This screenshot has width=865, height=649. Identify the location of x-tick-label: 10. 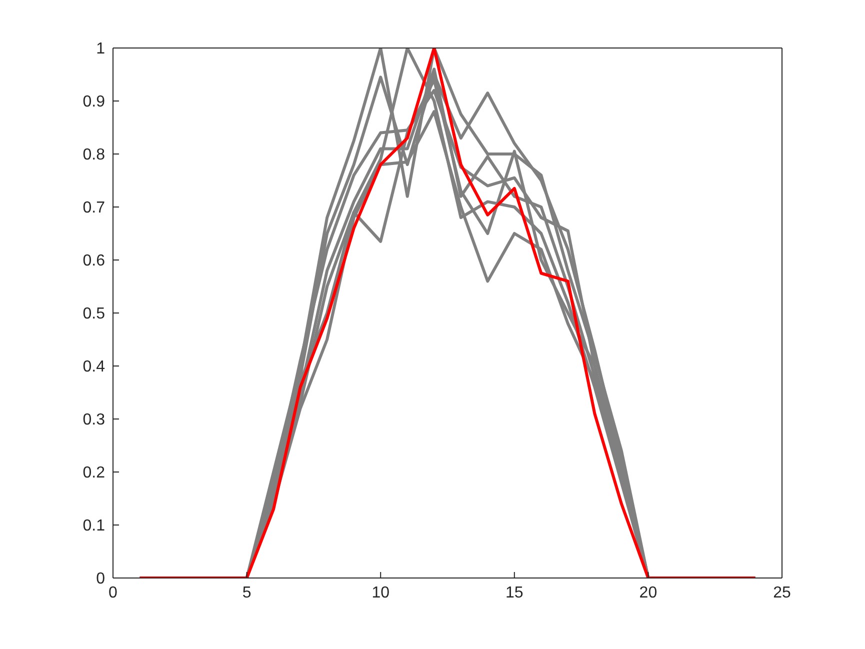
(381, 593).